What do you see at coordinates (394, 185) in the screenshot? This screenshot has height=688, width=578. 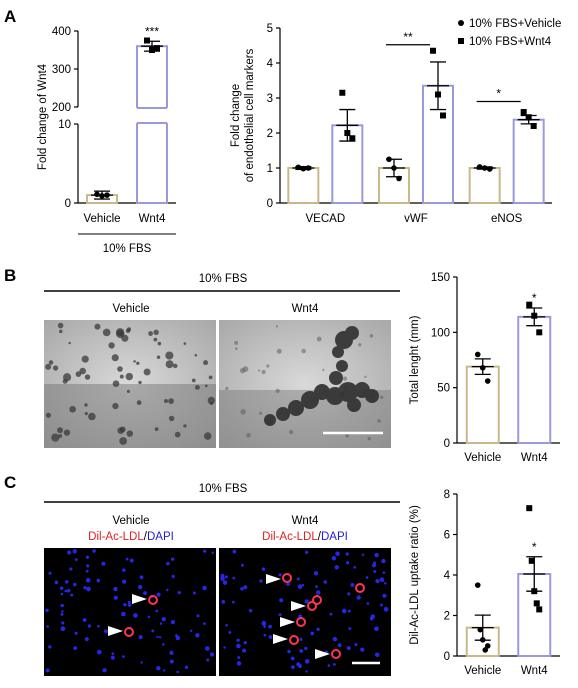 I see `bar-vwf-vehicle` at bounding box center [394, 185].